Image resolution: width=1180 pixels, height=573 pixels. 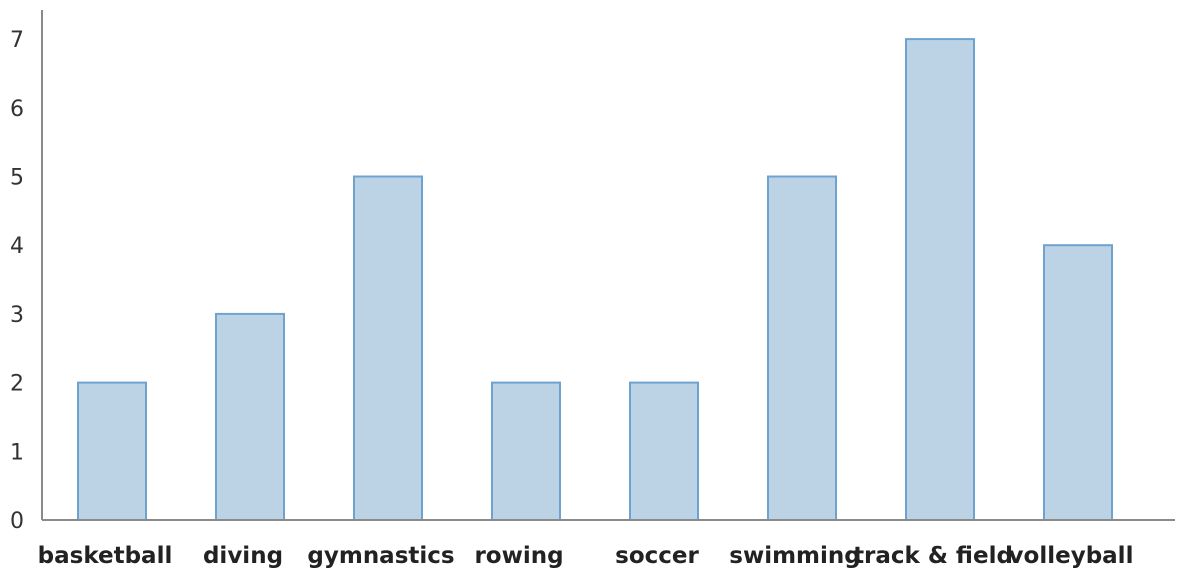 What do you see at coordinates (380, 556) in the screenshot?
I see `x-tick-label: gymnastics` at bounding box center [380, 556].